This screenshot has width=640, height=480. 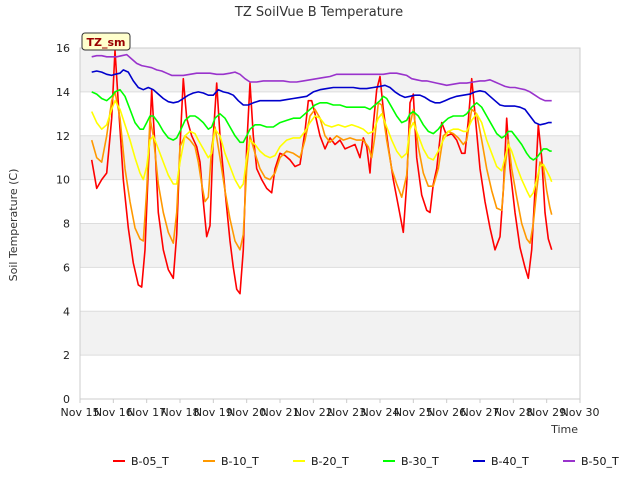 What do you see at coordinates (480, 412) in the screenshot?
I see `x-tick-label: Nov 27` at bounding box center [480, 412].